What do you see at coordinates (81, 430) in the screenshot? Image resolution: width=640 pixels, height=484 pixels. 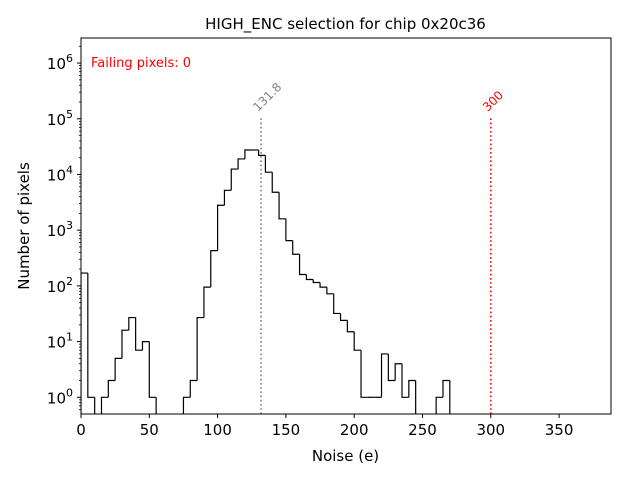 I see `x-tick-label: 0` at bounding box center [81, 430].